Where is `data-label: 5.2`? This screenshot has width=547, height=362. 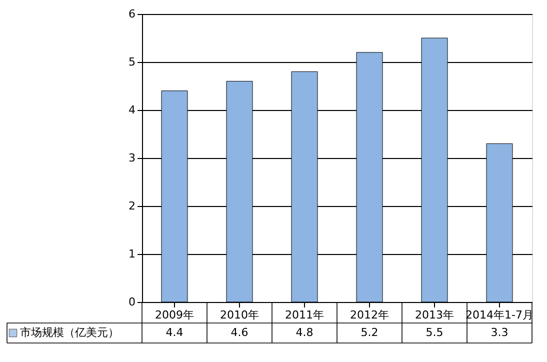 data-label: 5.2 is located at coordinates (369, 332).